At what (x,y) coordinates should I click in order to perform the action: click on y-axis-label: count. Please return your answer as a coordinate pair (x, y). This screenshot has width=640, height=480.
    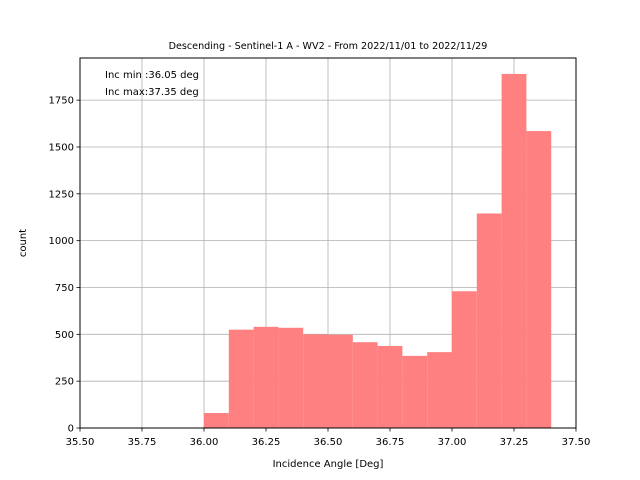
    Looking at the image, I should click on (23, 243).